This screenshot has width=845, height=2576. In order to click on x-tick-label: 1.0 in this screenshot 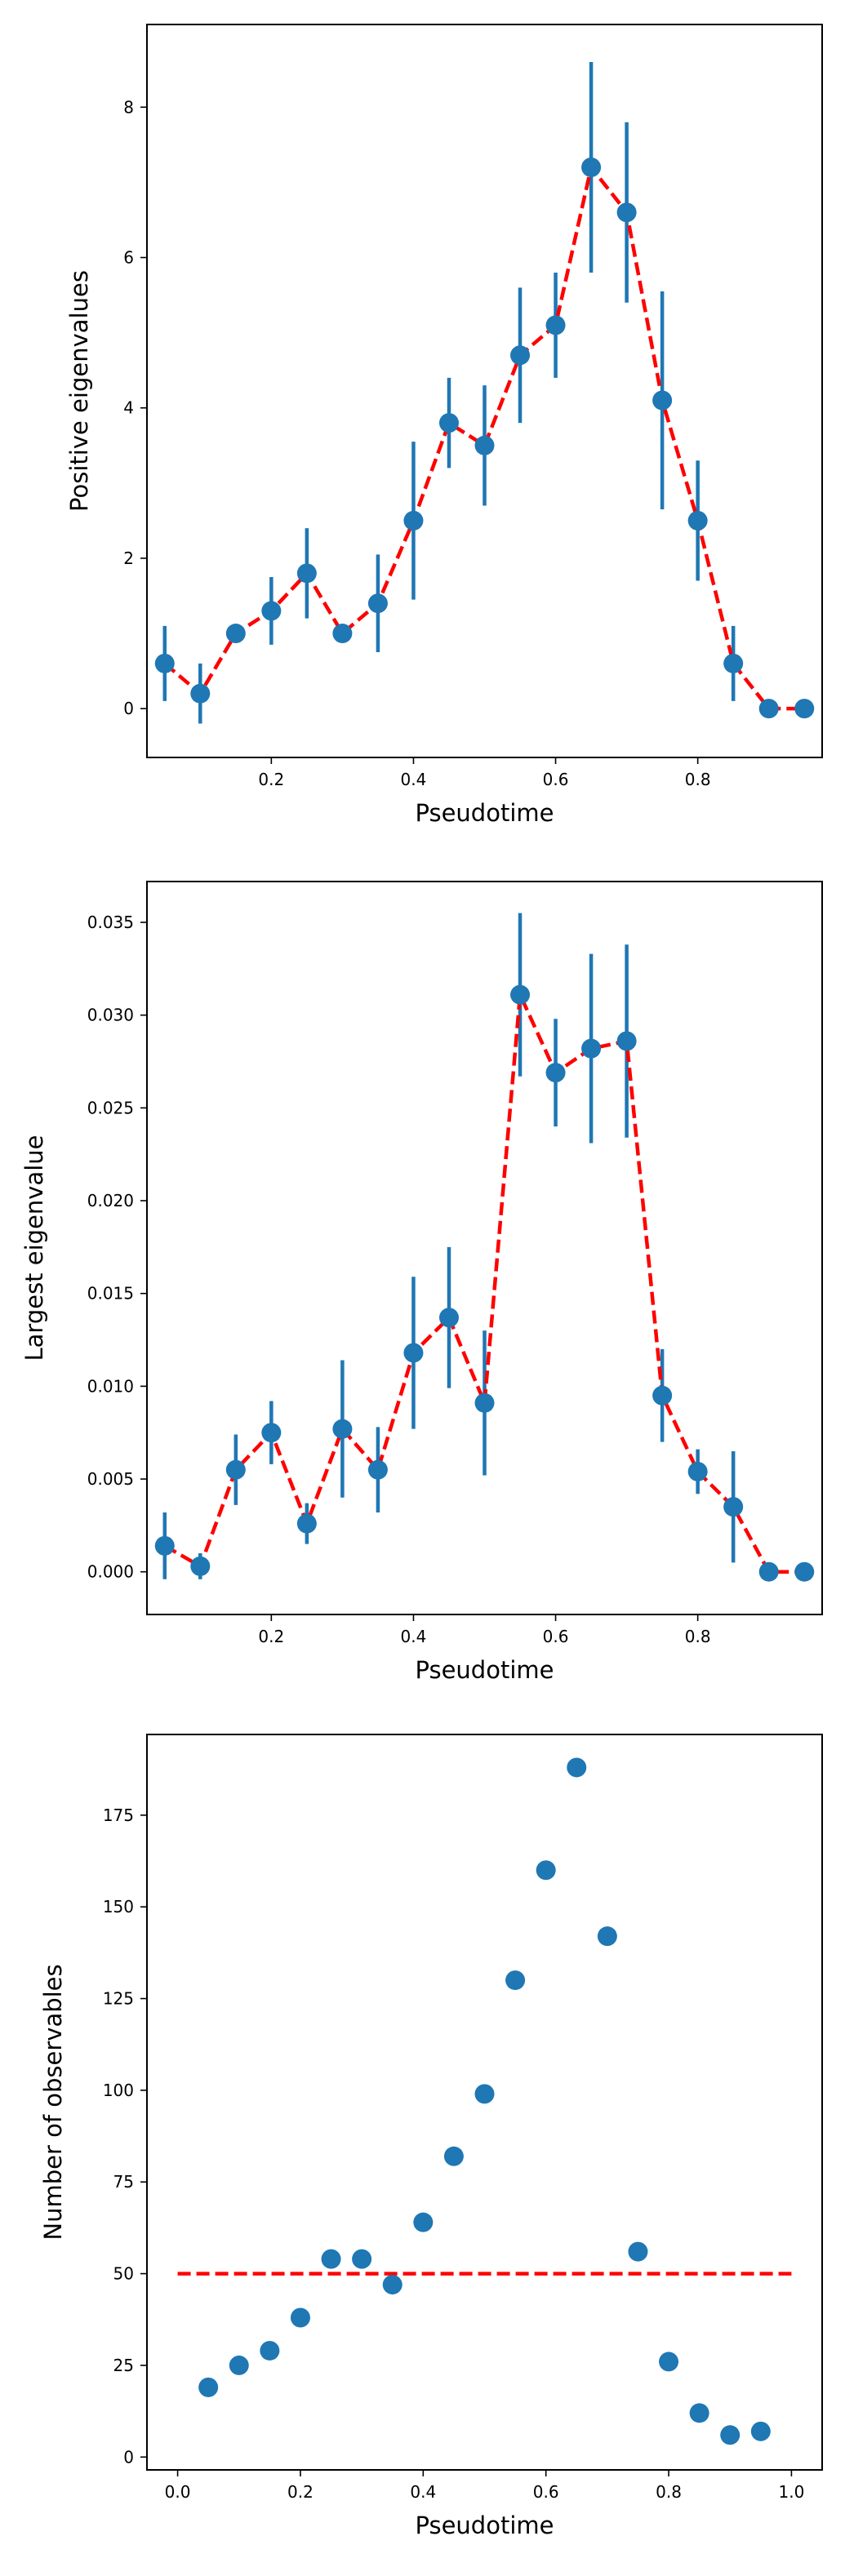, I will do `click(792, 2492)`.